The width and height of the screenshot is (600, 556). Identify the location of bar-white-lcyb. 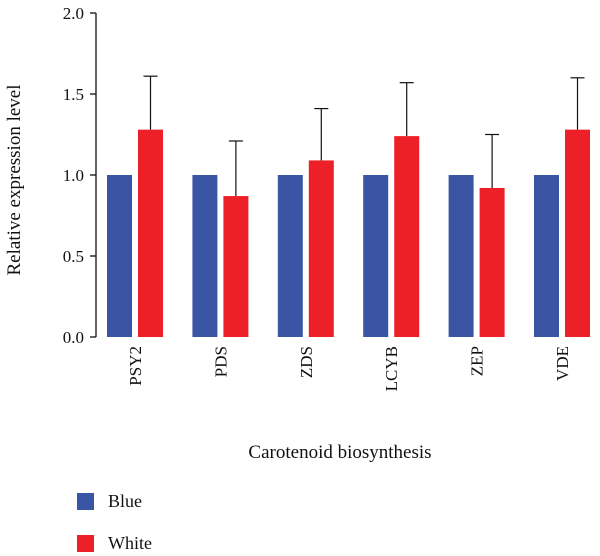
(407, 236).